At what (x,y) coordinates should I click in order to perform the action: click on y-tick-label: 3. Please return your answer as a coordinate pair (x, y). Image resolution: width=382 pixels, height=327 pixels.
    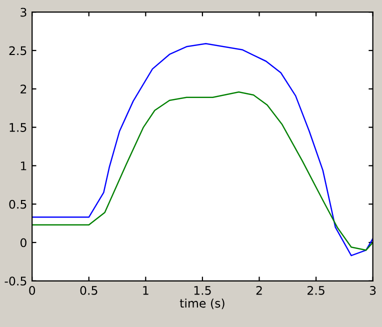
    Looking at the image, I should click on (23, 12).